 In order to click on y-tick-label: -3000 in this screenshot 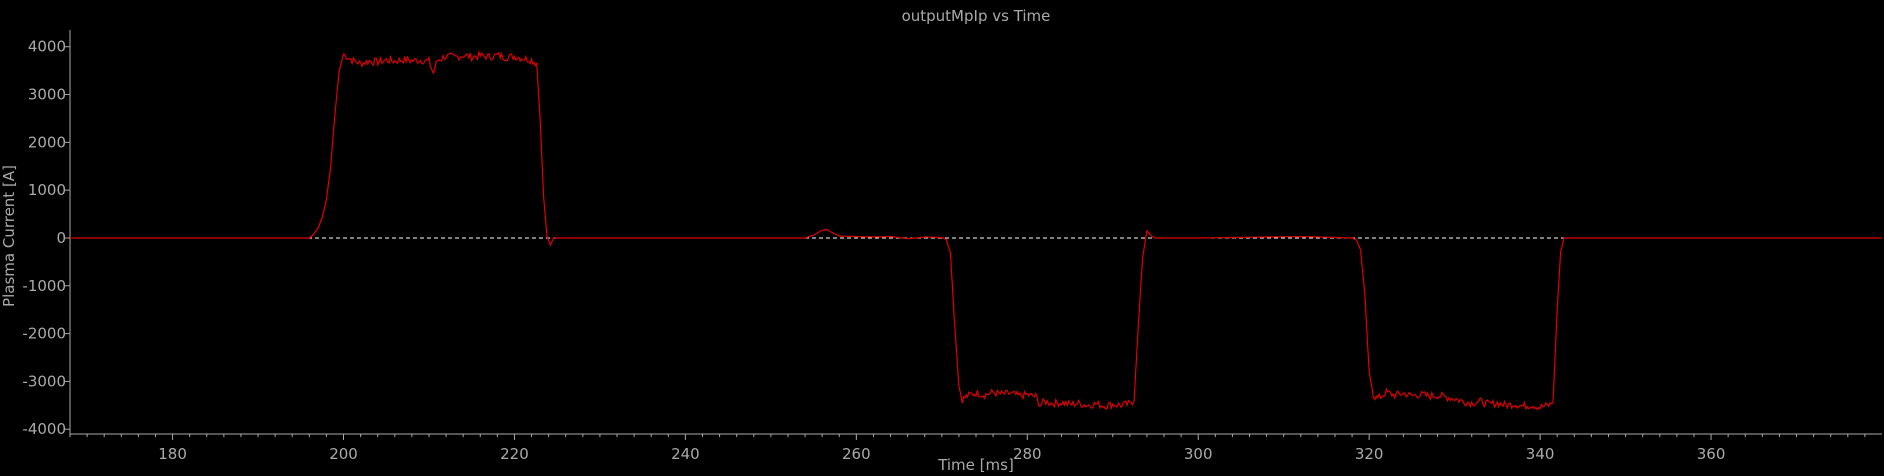, I will do `click(44, 381)`.